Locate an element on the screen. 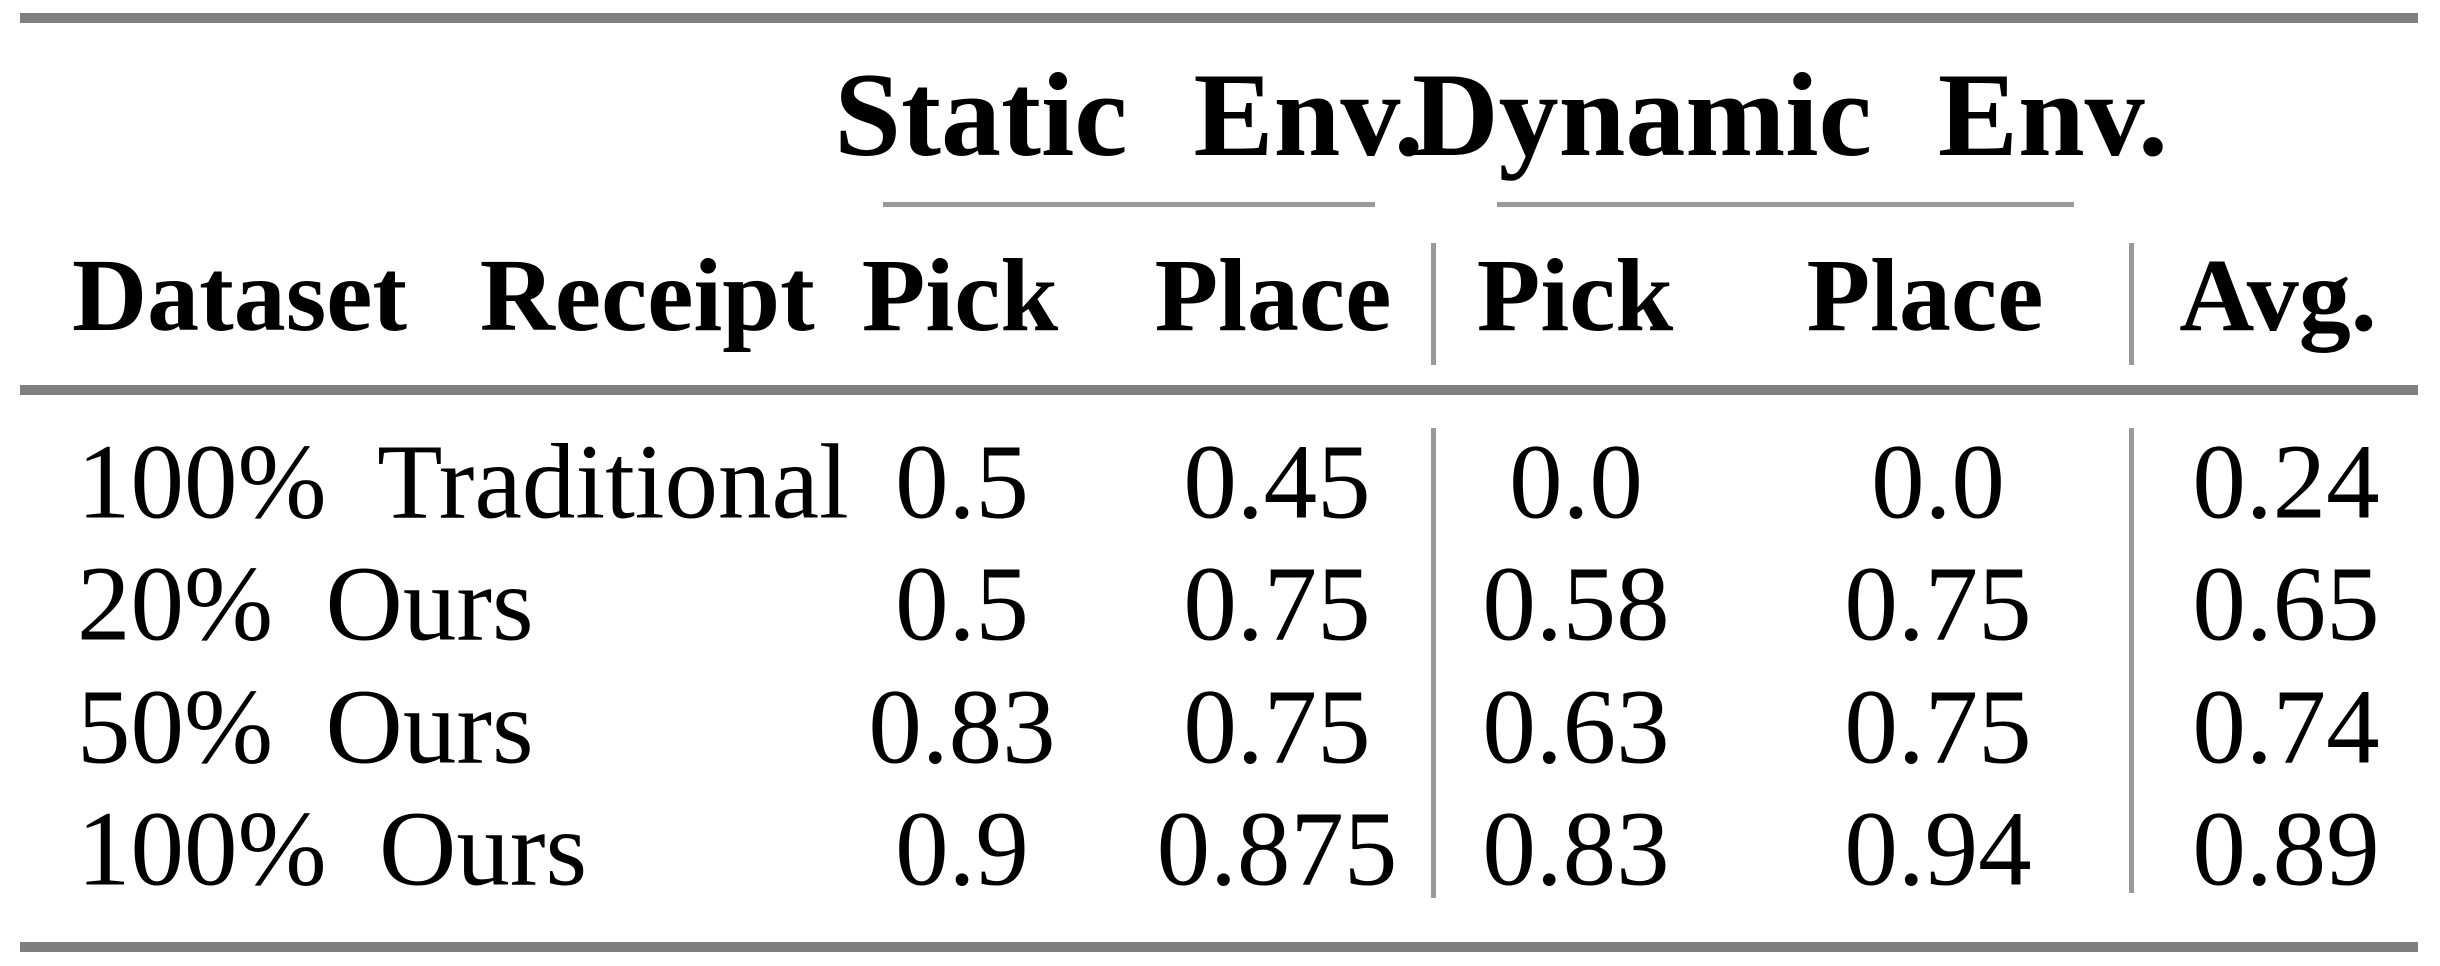  col-header-dynamic-place: Place is located at coordinates (1925, 295).